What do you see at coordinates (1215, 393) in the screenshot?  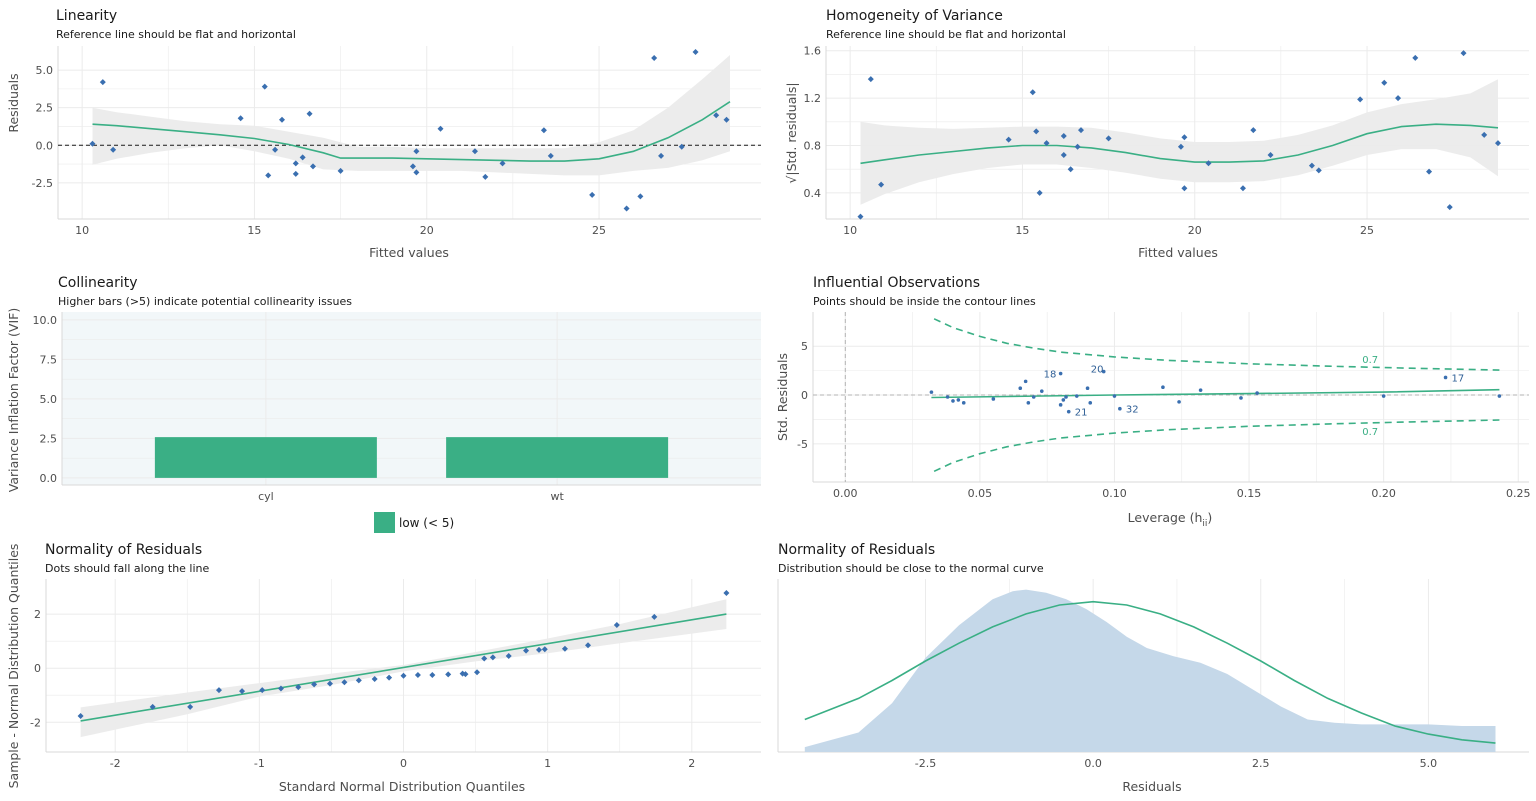 I see `influential-fit-line` at bounding box center [1215, 393].